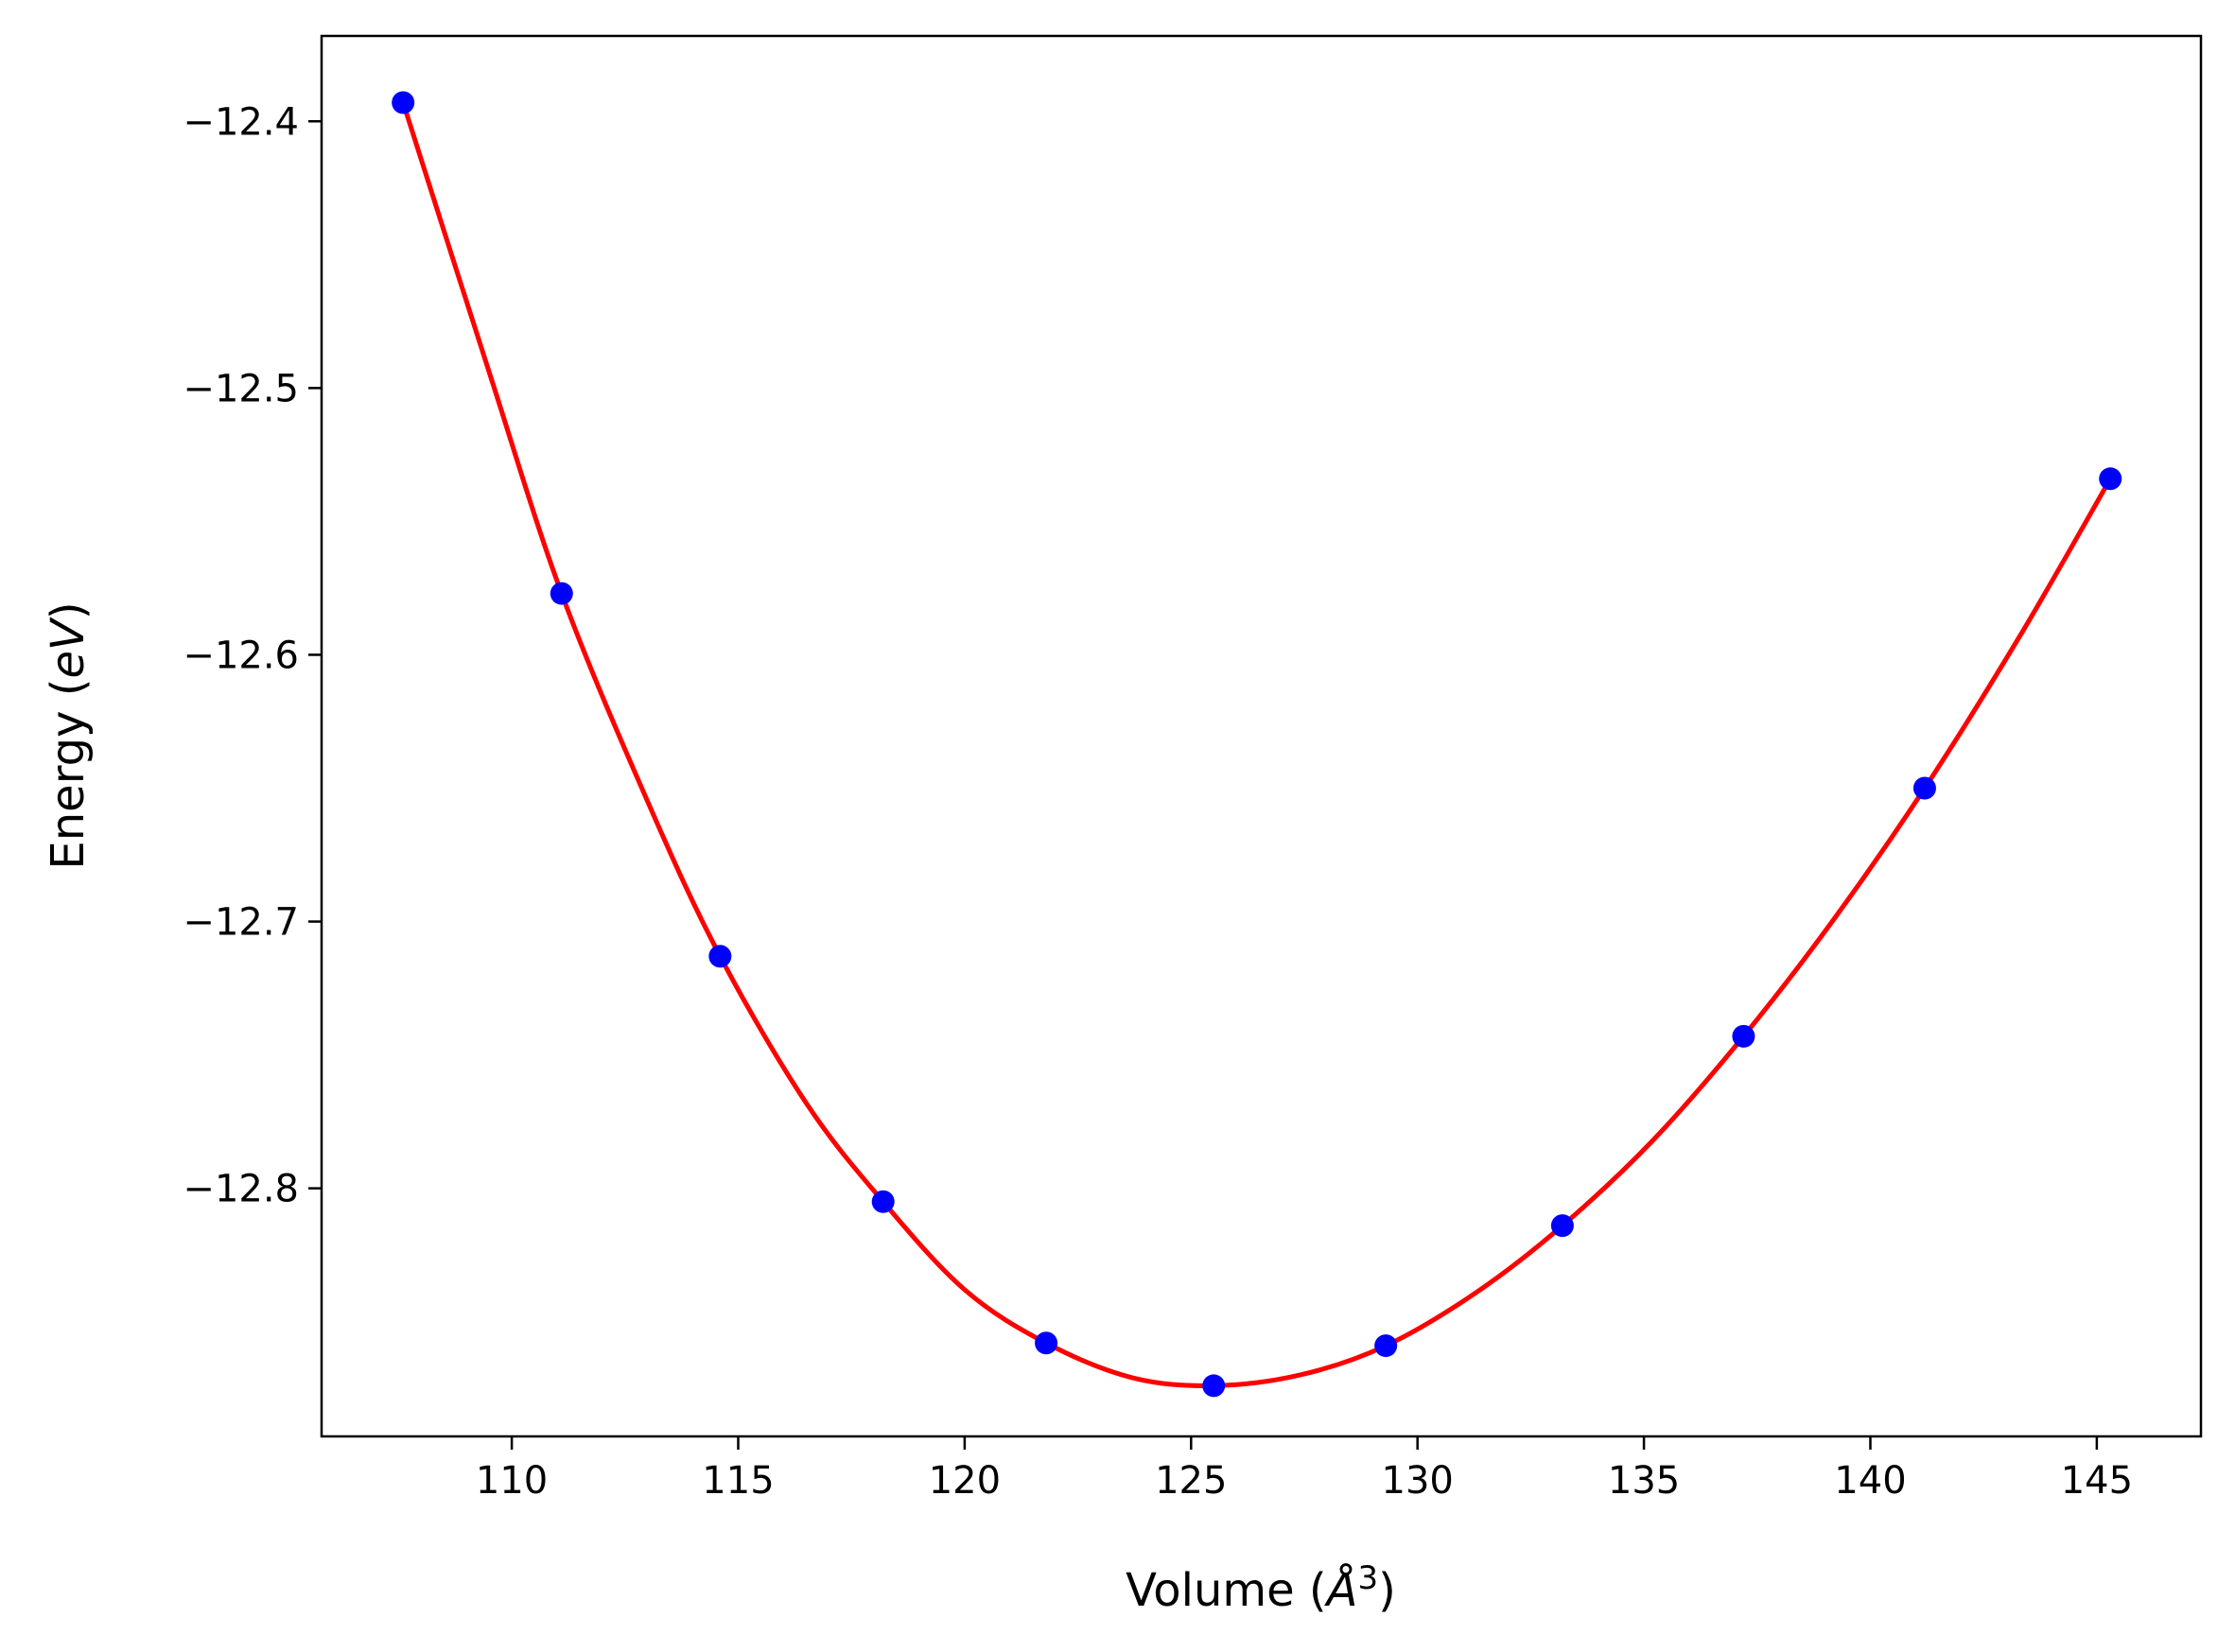  Describe the element at coordinates (2097, 1481) in the screenshot. I see `x-tick-label: 145` at that location.